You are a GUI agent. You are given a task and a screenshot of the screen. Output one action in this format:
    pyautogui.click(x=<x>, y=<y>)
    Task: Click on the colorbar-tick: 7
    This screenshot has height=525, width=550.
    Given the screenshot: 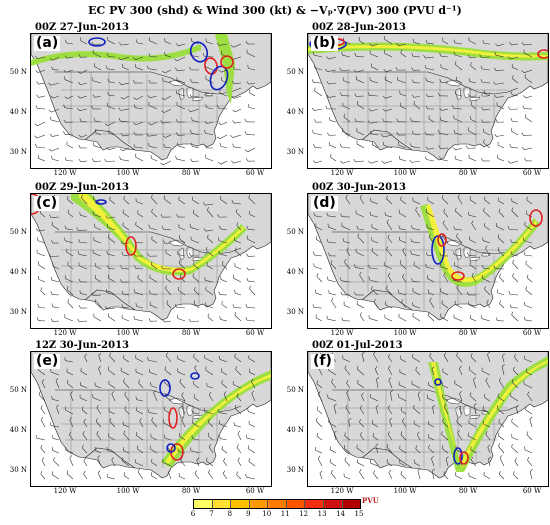 What is the action you would take?
    pyautogui.click(x=211, y=514)
    